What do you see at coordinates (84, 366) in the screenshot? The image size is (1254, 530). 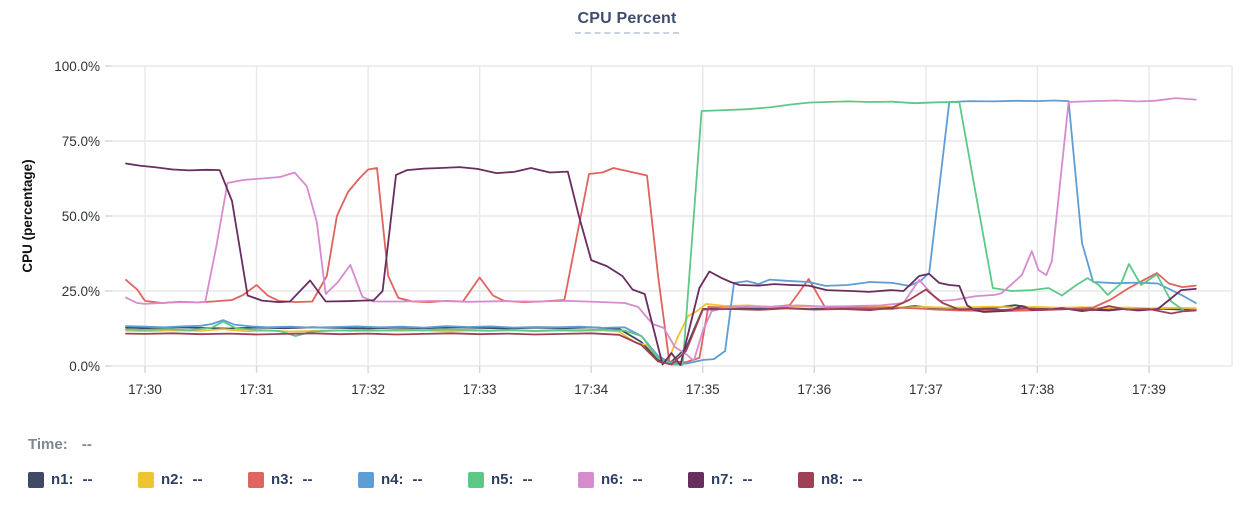 I see `y-tick-label: 0.0%` at bounding box center [84, 366].